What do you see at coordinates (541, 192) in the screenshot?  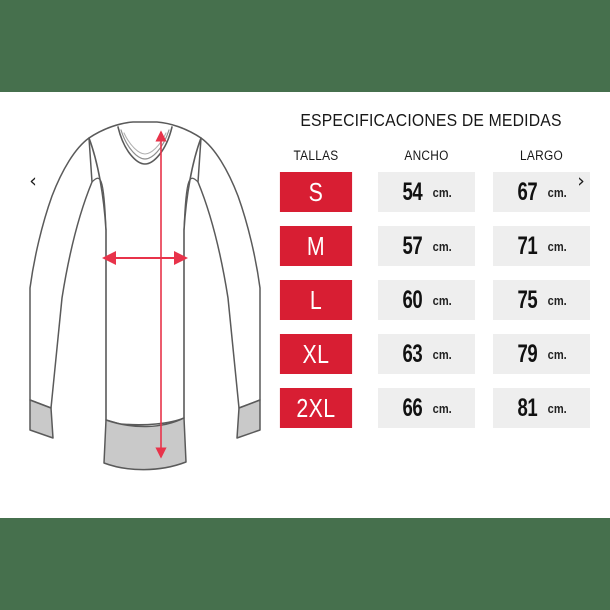 I see `largo-cell: 67 cm.` at bounding box center [541, 192].